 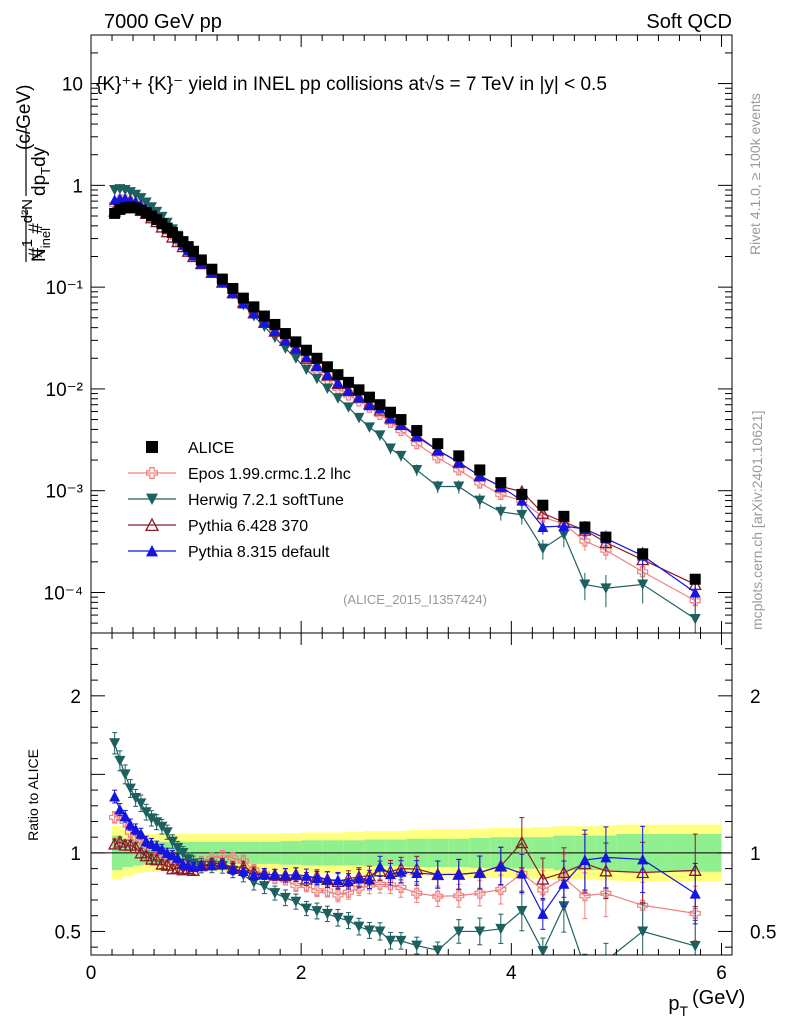 I want to click on x-tick-label: 4, so click(x=511, y=973).